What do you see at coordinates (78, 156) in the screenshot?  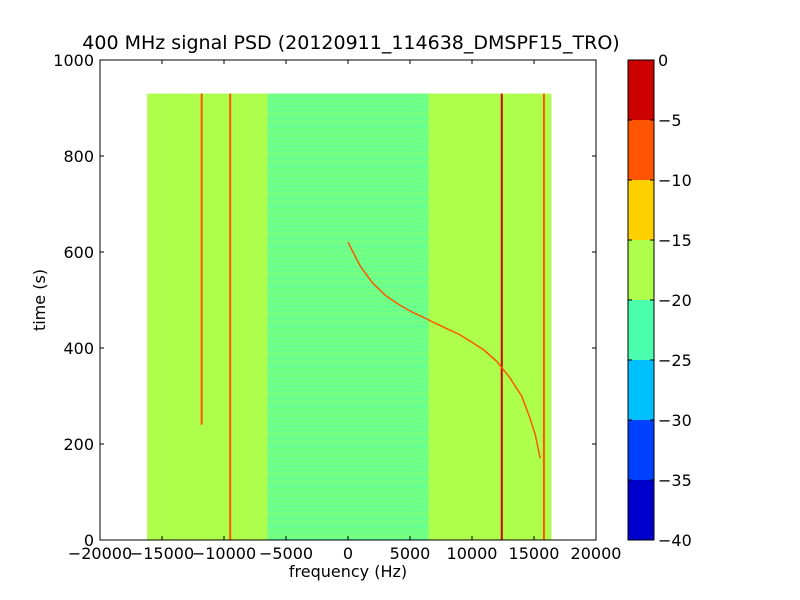 I see `y-tick-label: 800` at bounding box center [78, 156].